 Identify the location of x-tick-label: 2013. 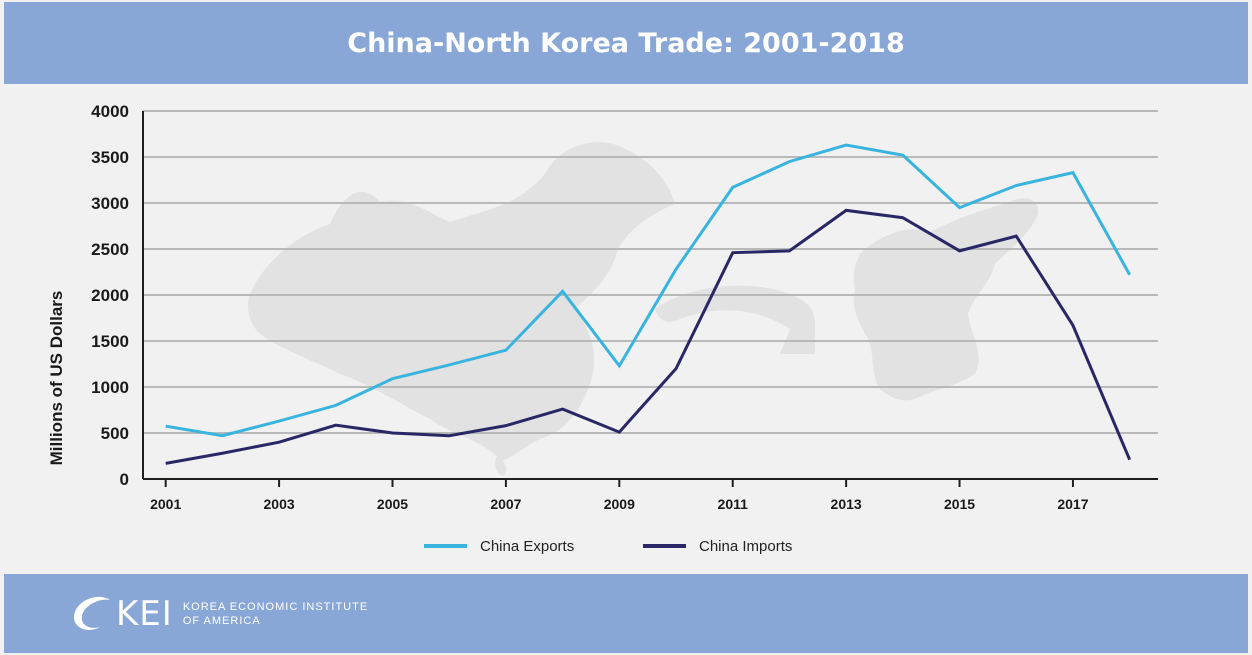
(846, 504).